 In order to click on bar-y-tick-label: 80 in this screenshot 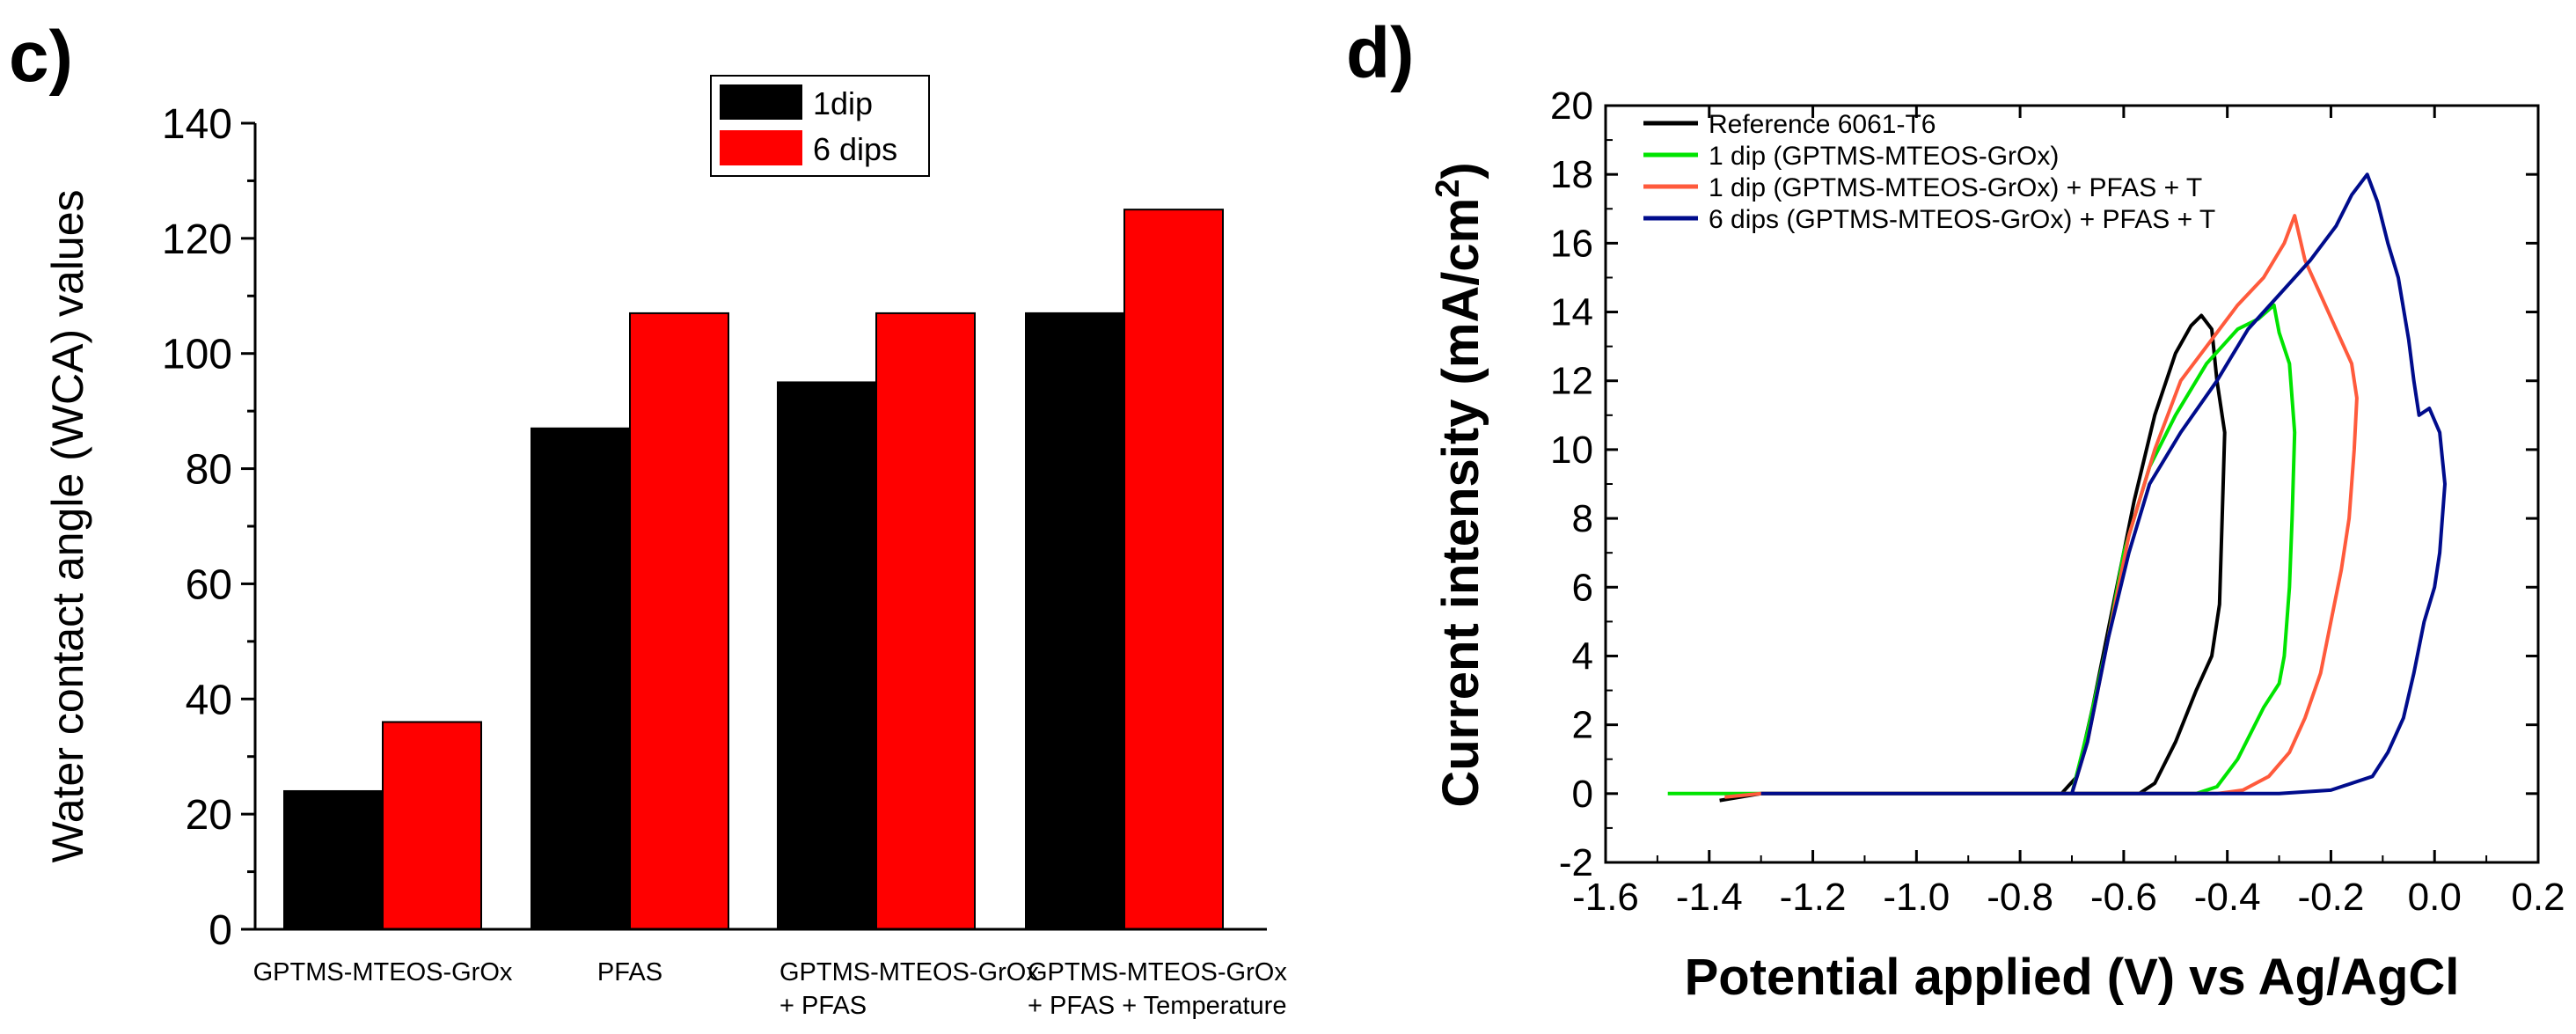, I will do `click(209, 471)`.